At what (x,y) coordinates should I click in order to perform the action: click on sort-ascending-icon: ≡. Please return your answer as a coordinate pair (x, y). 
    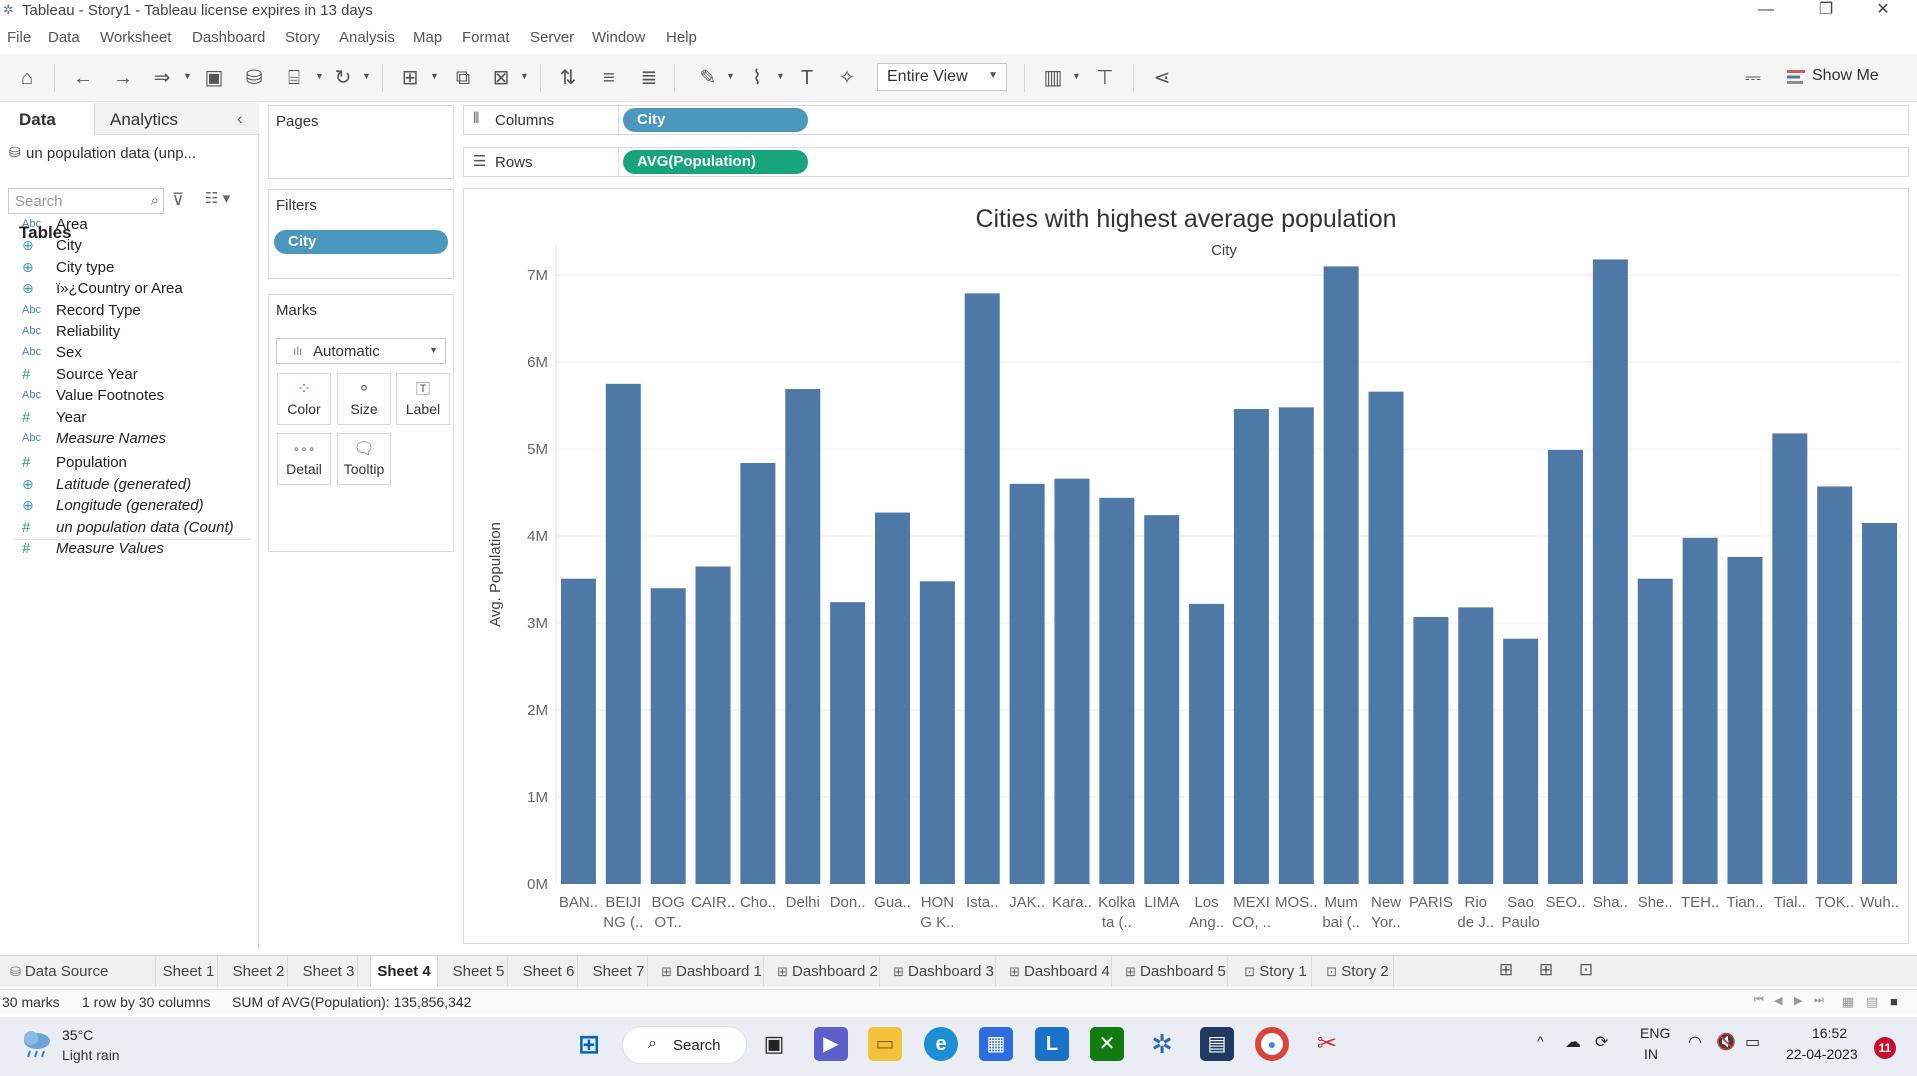
    Looking at the image, I should click on (609, 78).